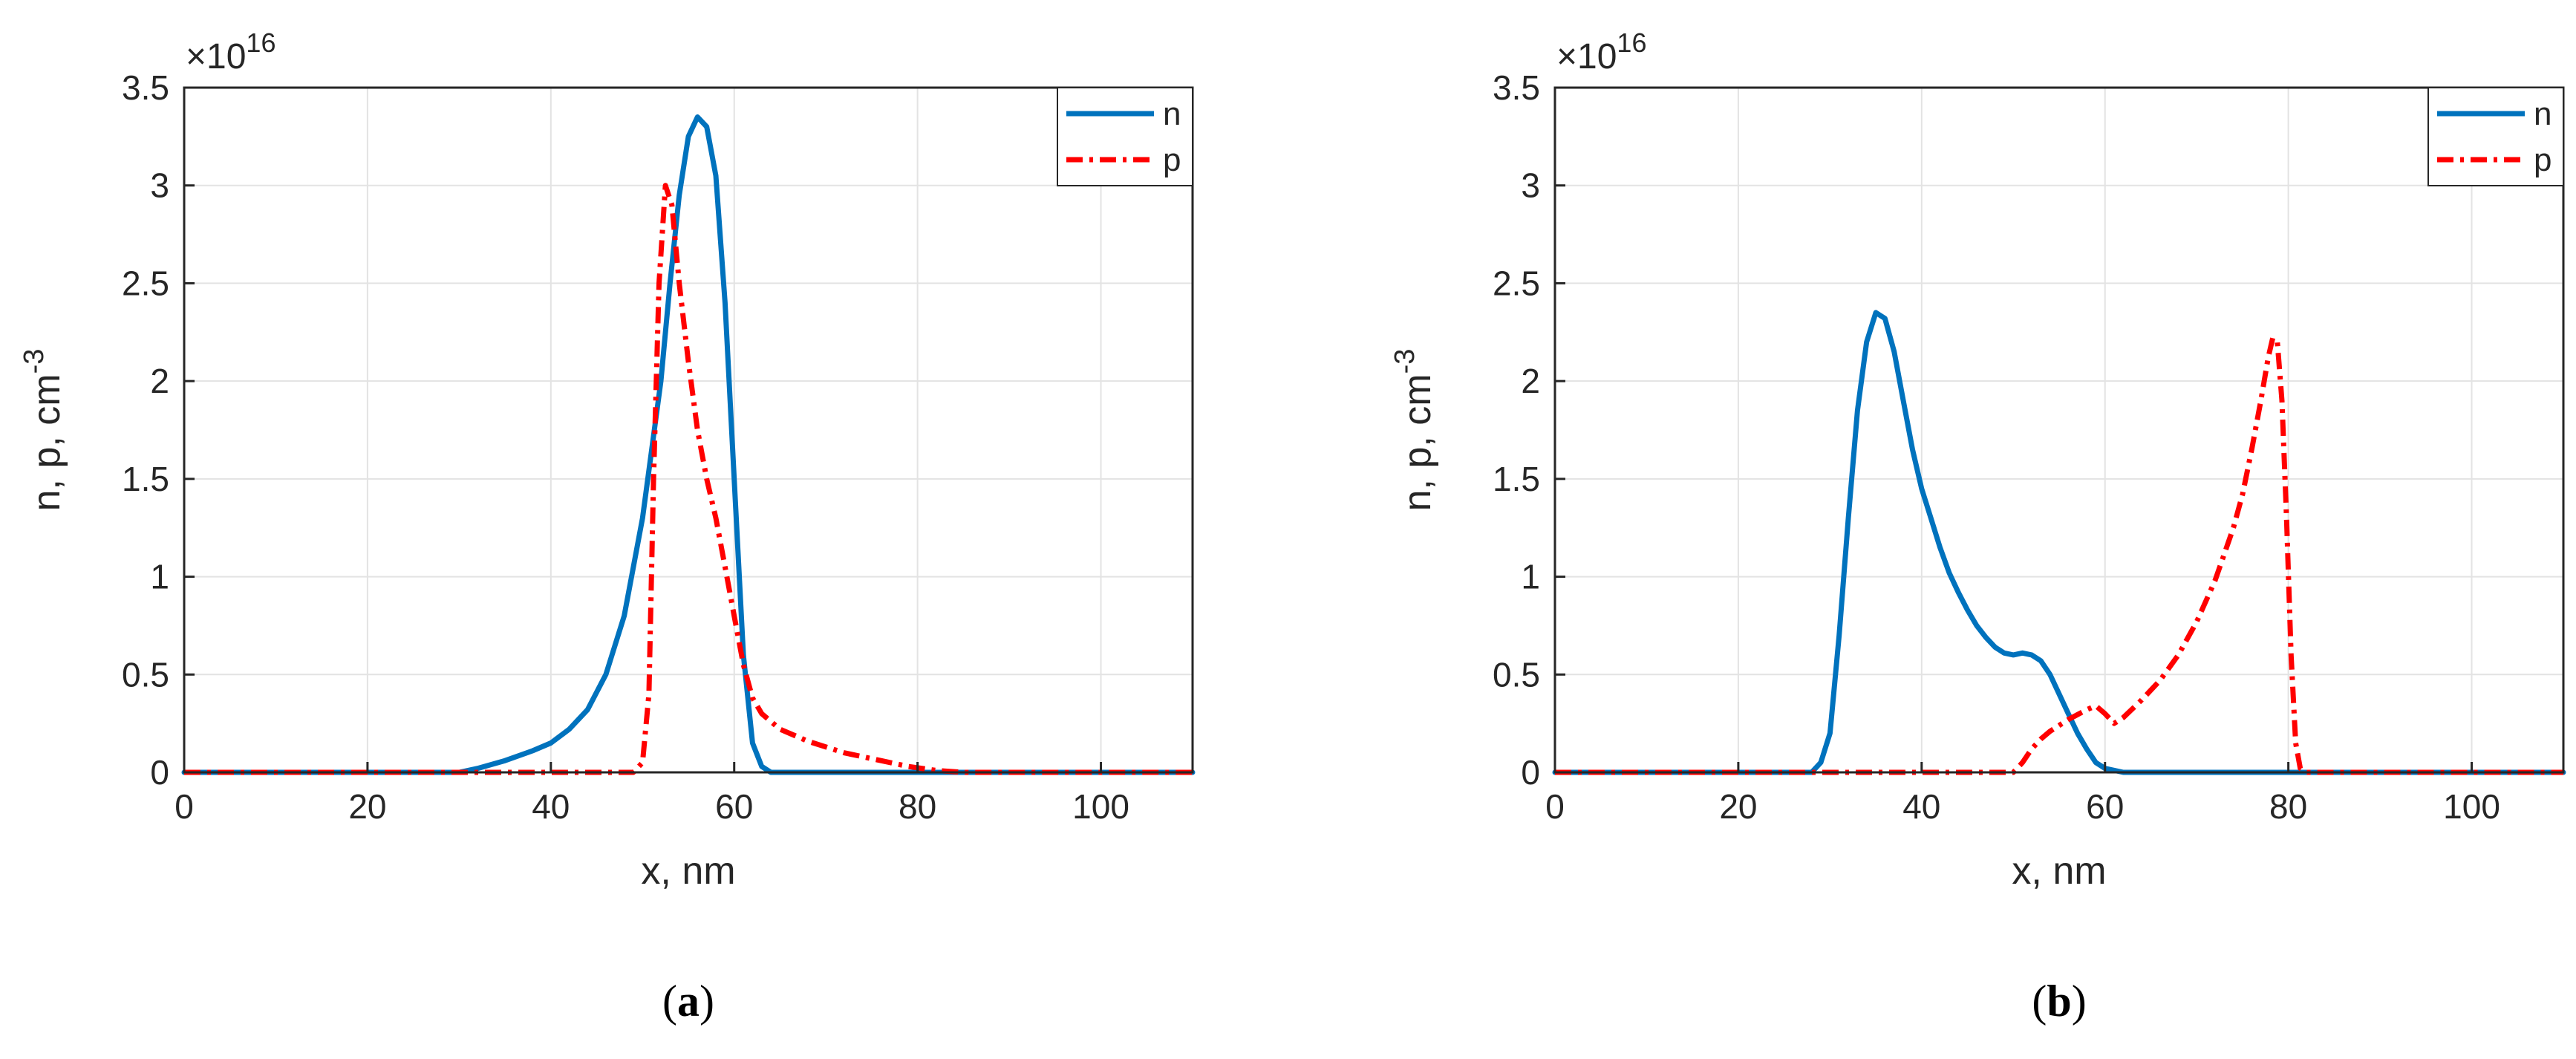 This screenshot has height=1059, width=2576. I want to click on panel-caption: (a), so click(688, 1002).